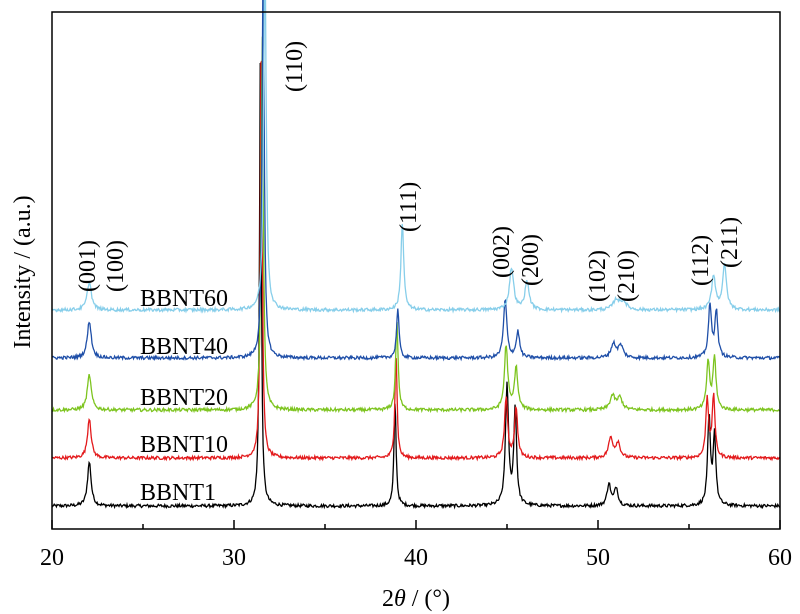 This screenshot has height=614, width=800. Describe the element at coordinates (23, 271) in the screenshot. I see `y-axis-title: Intensity / (a.u.)` at that location.